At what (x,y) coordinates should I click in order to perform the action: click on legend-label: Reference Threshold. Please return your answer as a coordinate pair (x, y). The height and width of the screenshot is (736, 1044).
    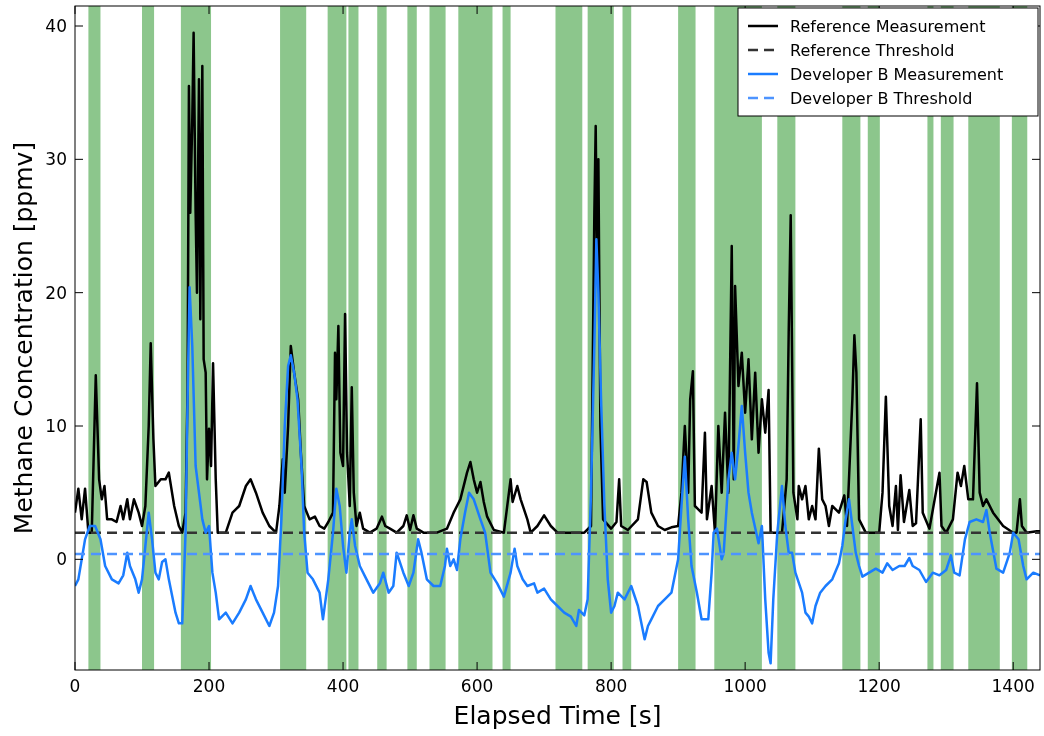
    Looking at the image, I should click on (872, 50).